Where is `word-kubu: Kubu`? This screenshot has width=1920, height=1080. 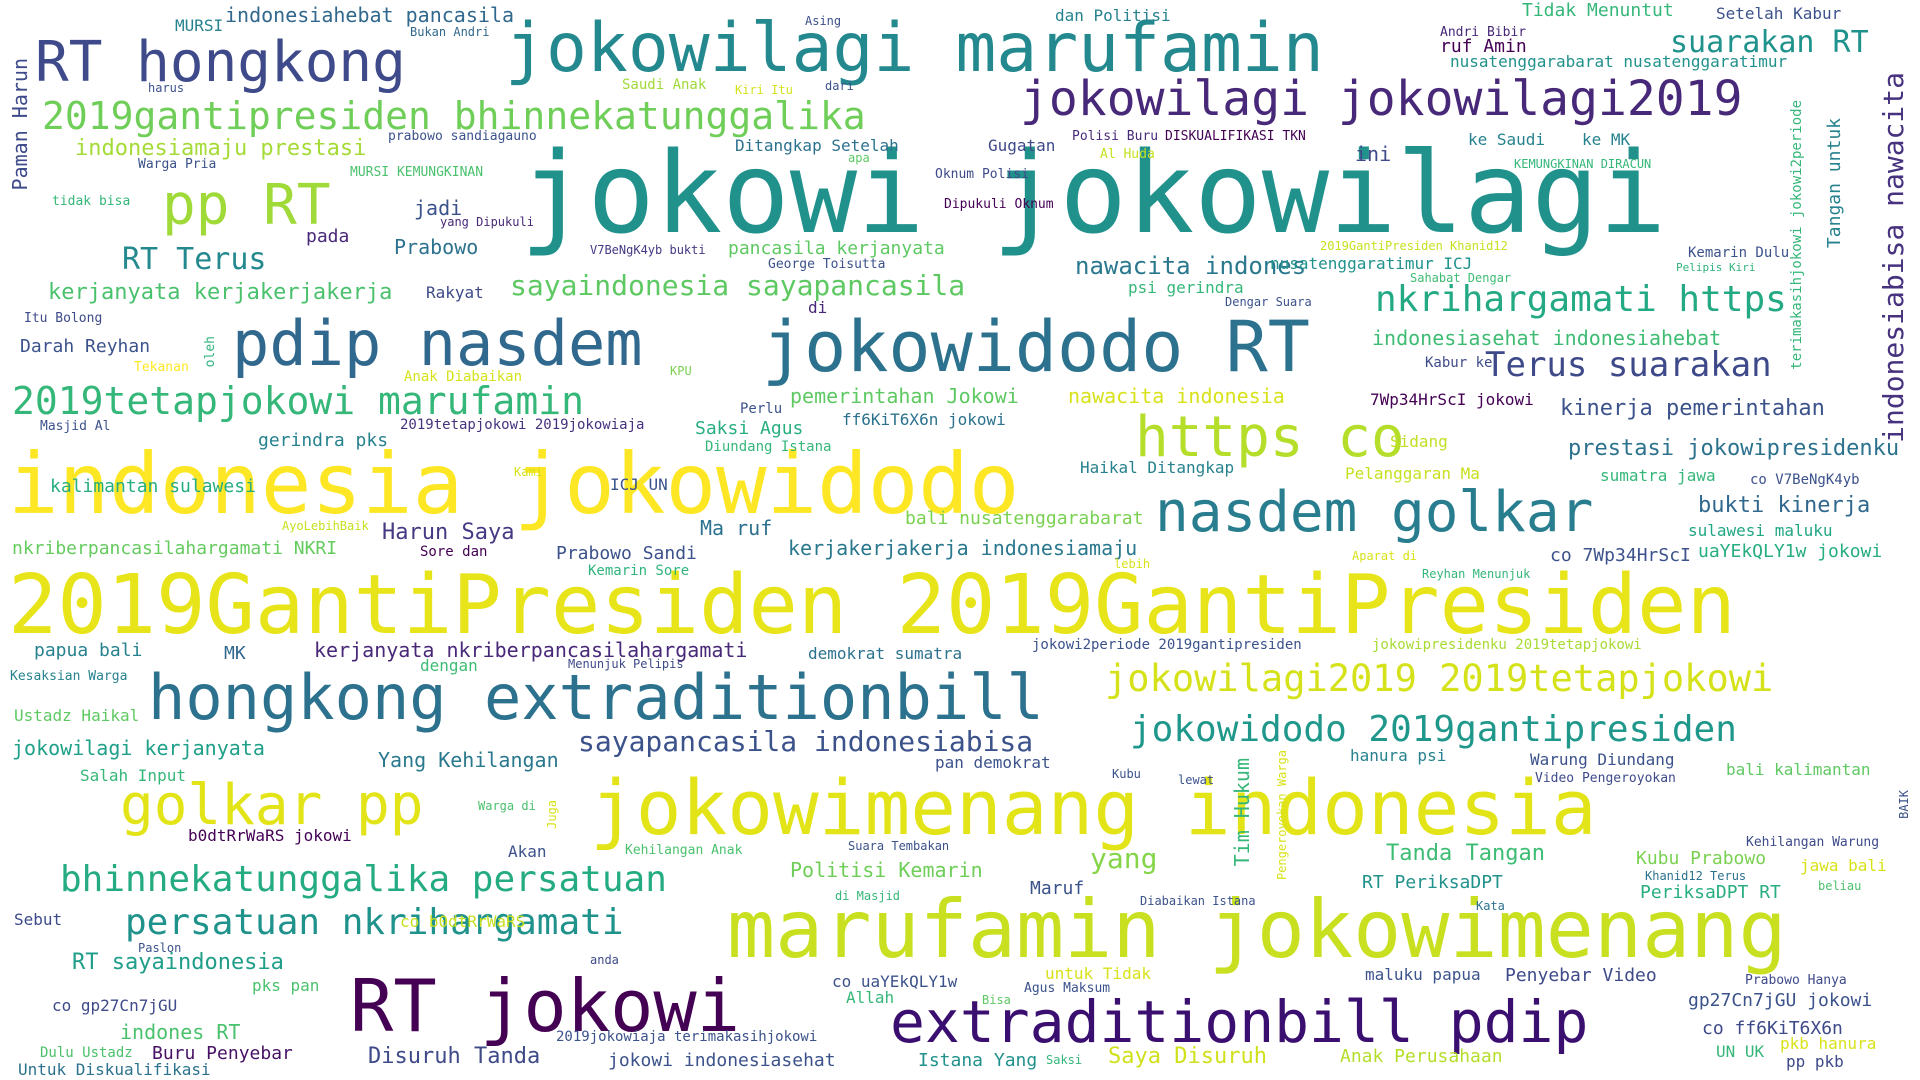 word-kubu: Kubu is located at coordinates (1126, 774).